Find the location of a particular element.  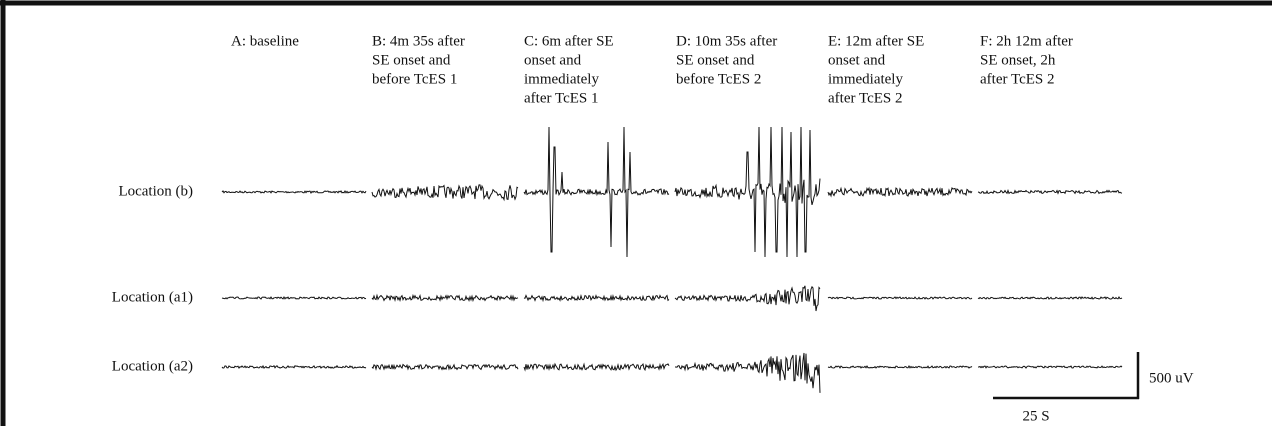

column-heading: E: 12m after SE is located at coordinates (876, 41).